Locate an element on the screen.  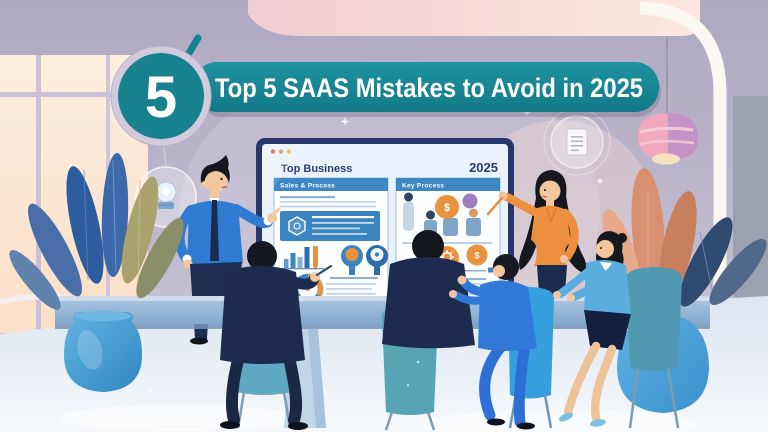
seated-man-left is located at coordinates (276, 335).